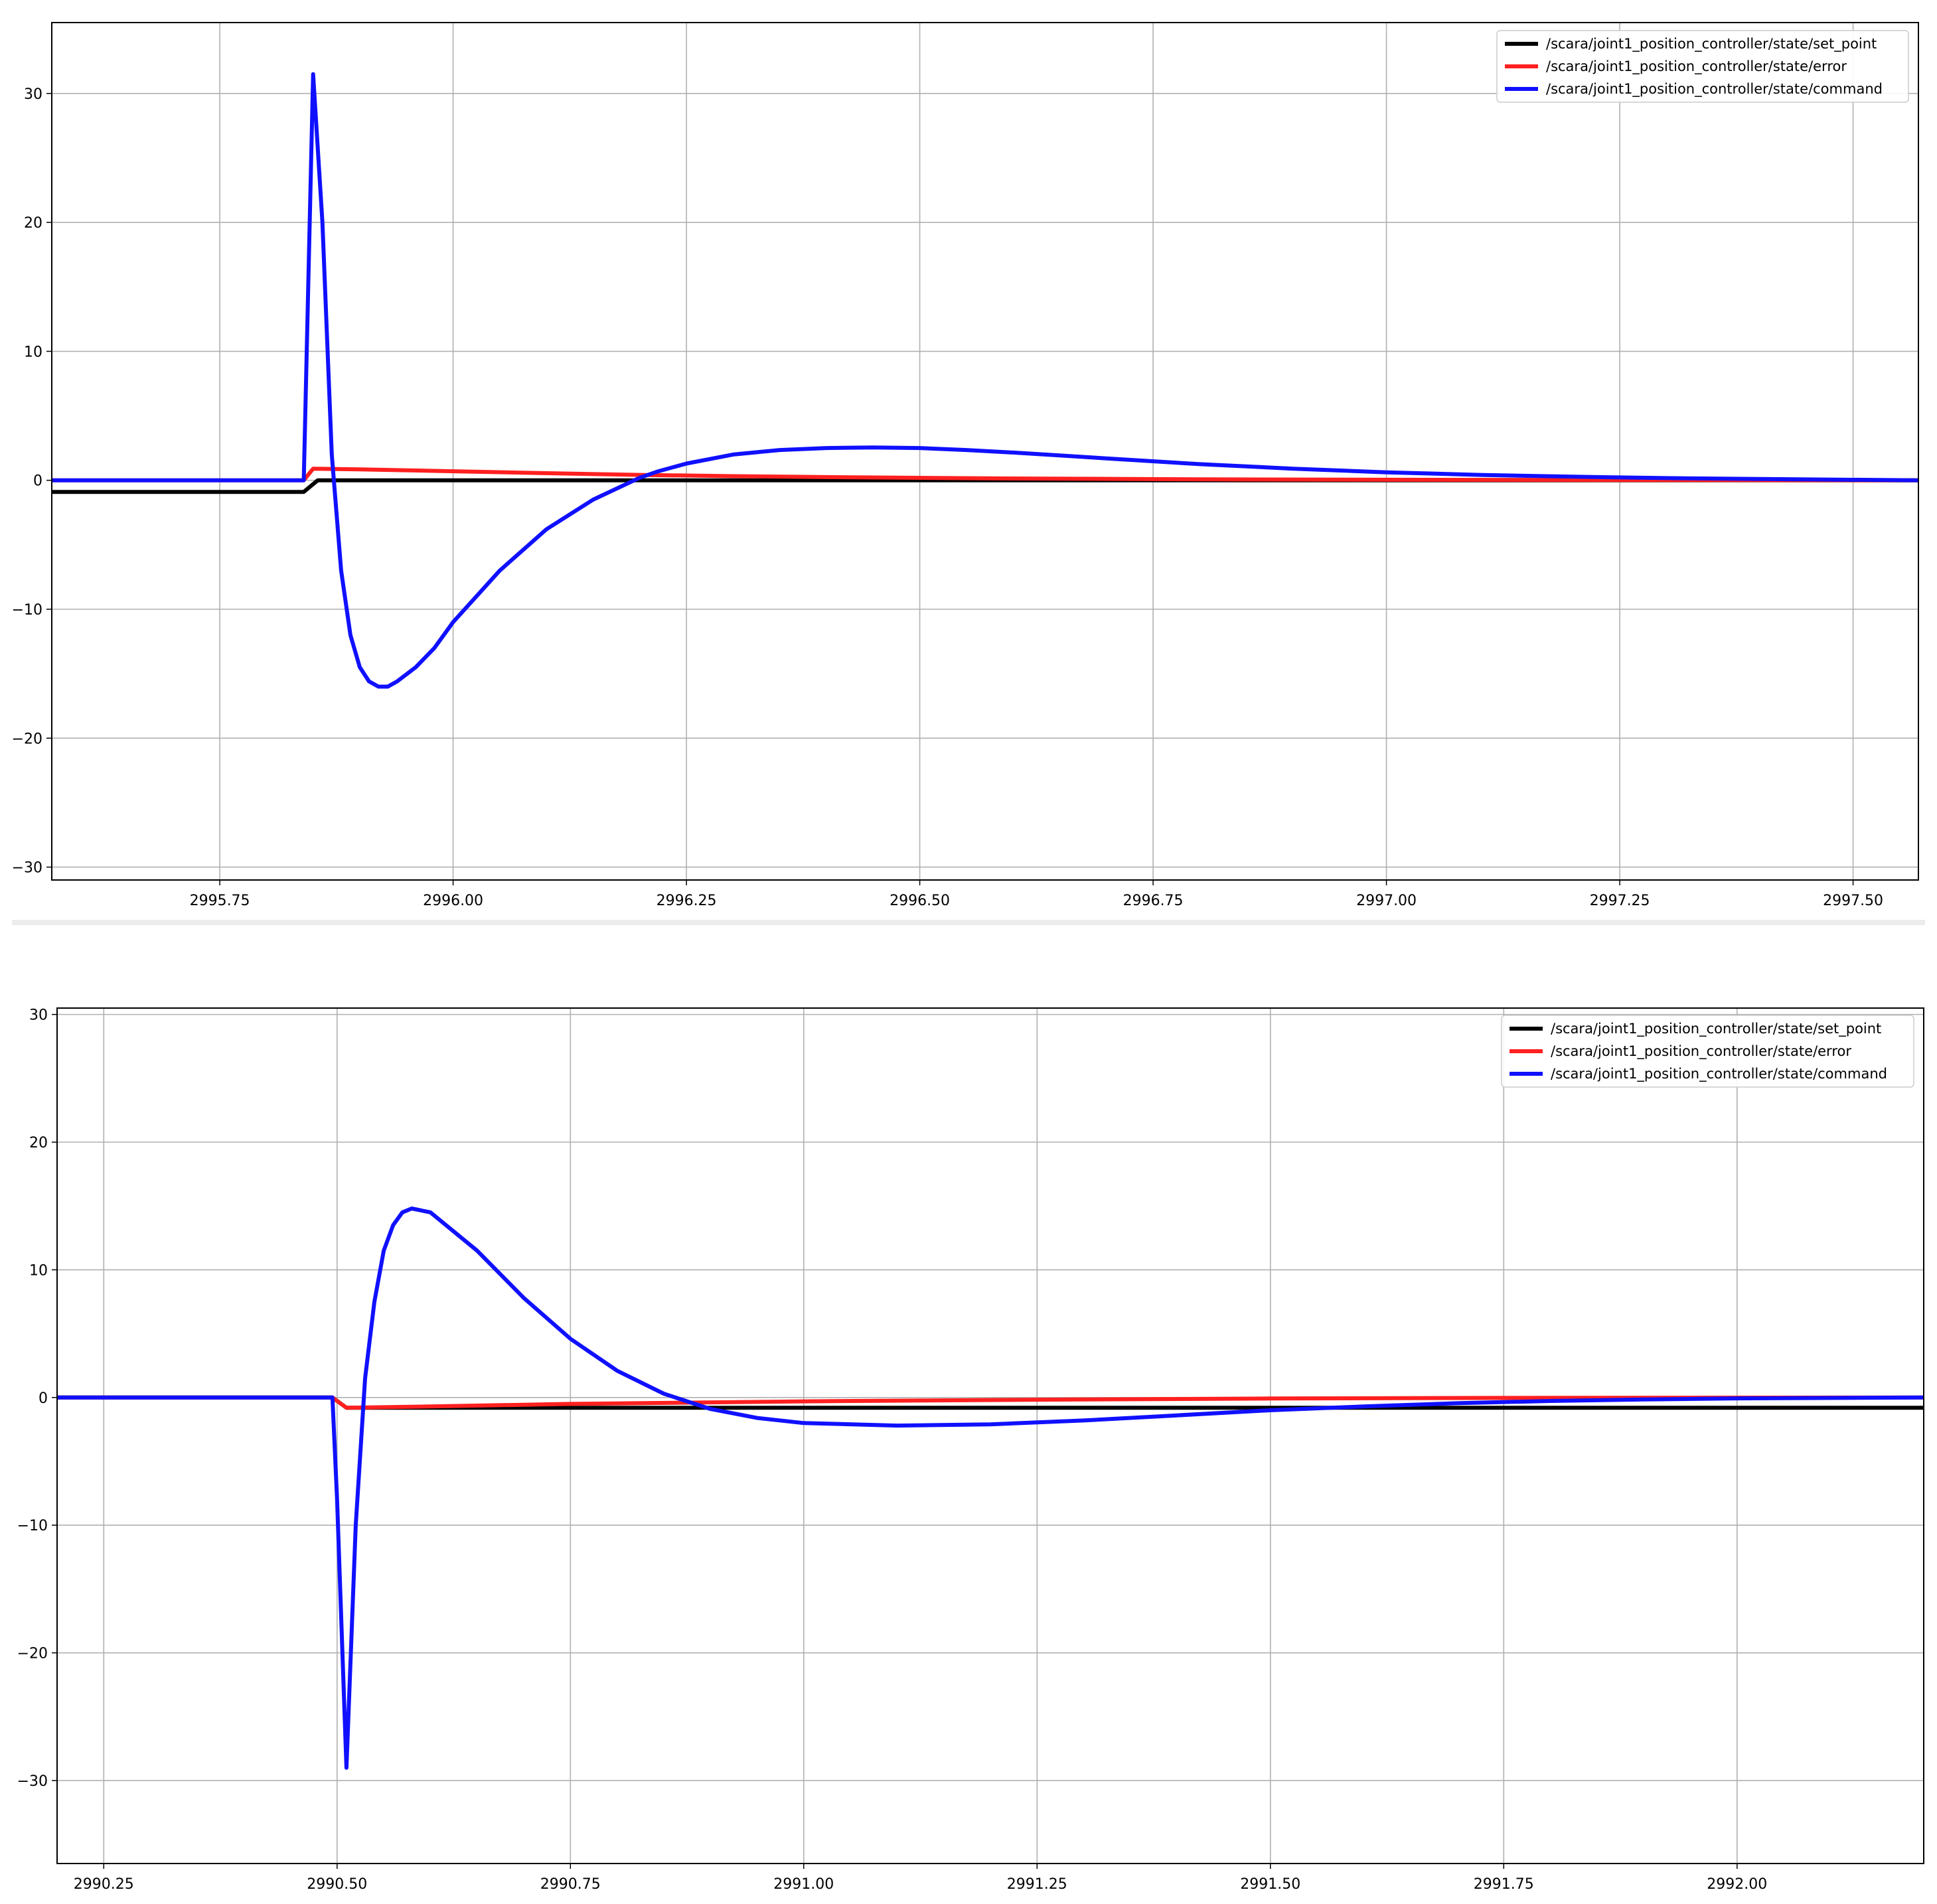 Image resolution: width=1937 pixels, height=1904 pixels. I want to click on bottom-legend-box, so click(1707, 1051).